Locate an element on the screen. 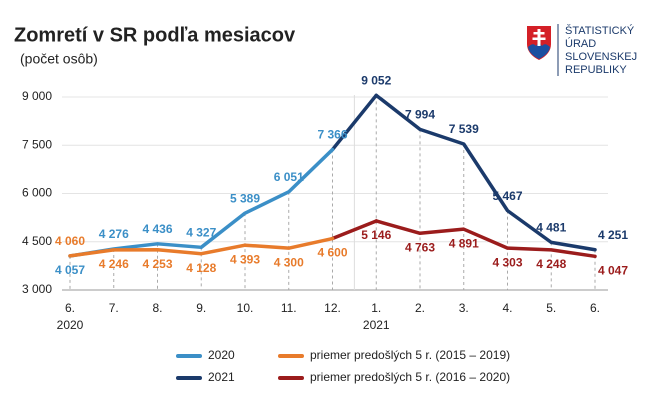 This screenshot has height=405, width=660. y-tick-label: 9 000 is located at coordinates (37, 96).